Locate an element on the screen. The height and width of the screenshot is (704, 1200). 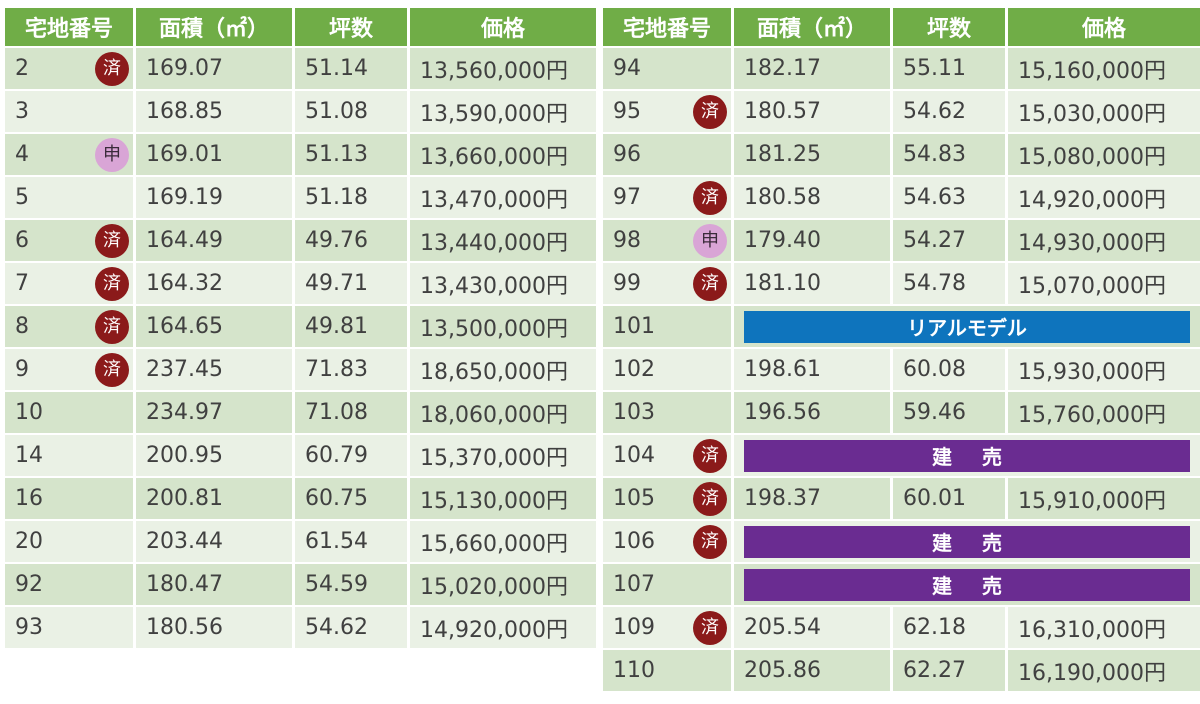
status-span-cell: リアルモデル is located at coordinates (967, 326).